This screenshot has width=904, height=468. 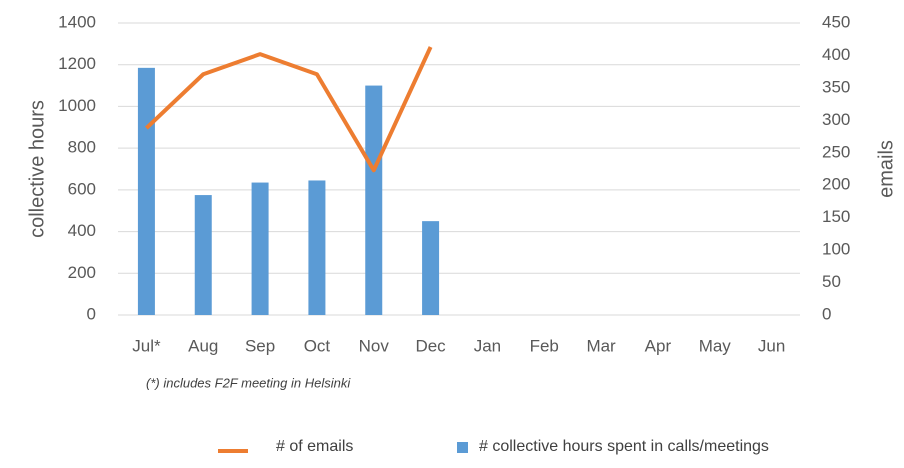 I want to click on legend-label: # of emails, so click(x=314, y=446).